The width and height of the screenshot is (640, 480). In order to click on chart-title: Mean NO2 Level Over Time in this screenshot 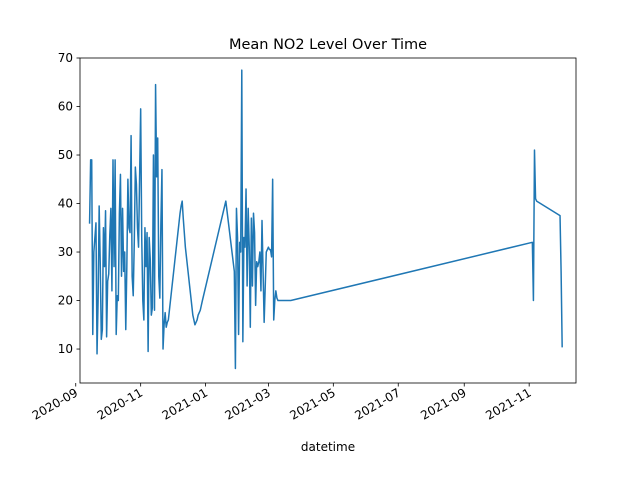, I will do `click(328, 45)`.